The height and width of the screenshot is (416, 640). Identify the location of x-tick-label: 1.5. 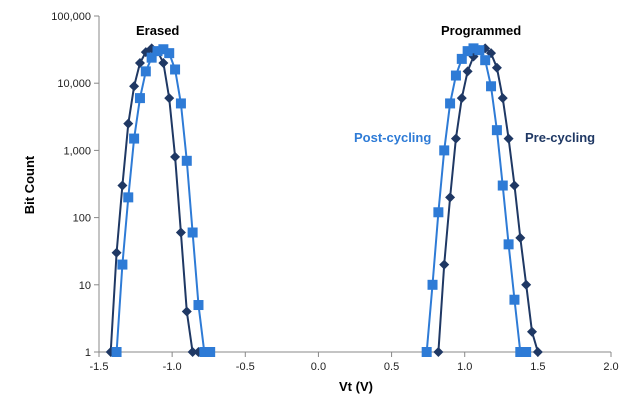
(537, 367).